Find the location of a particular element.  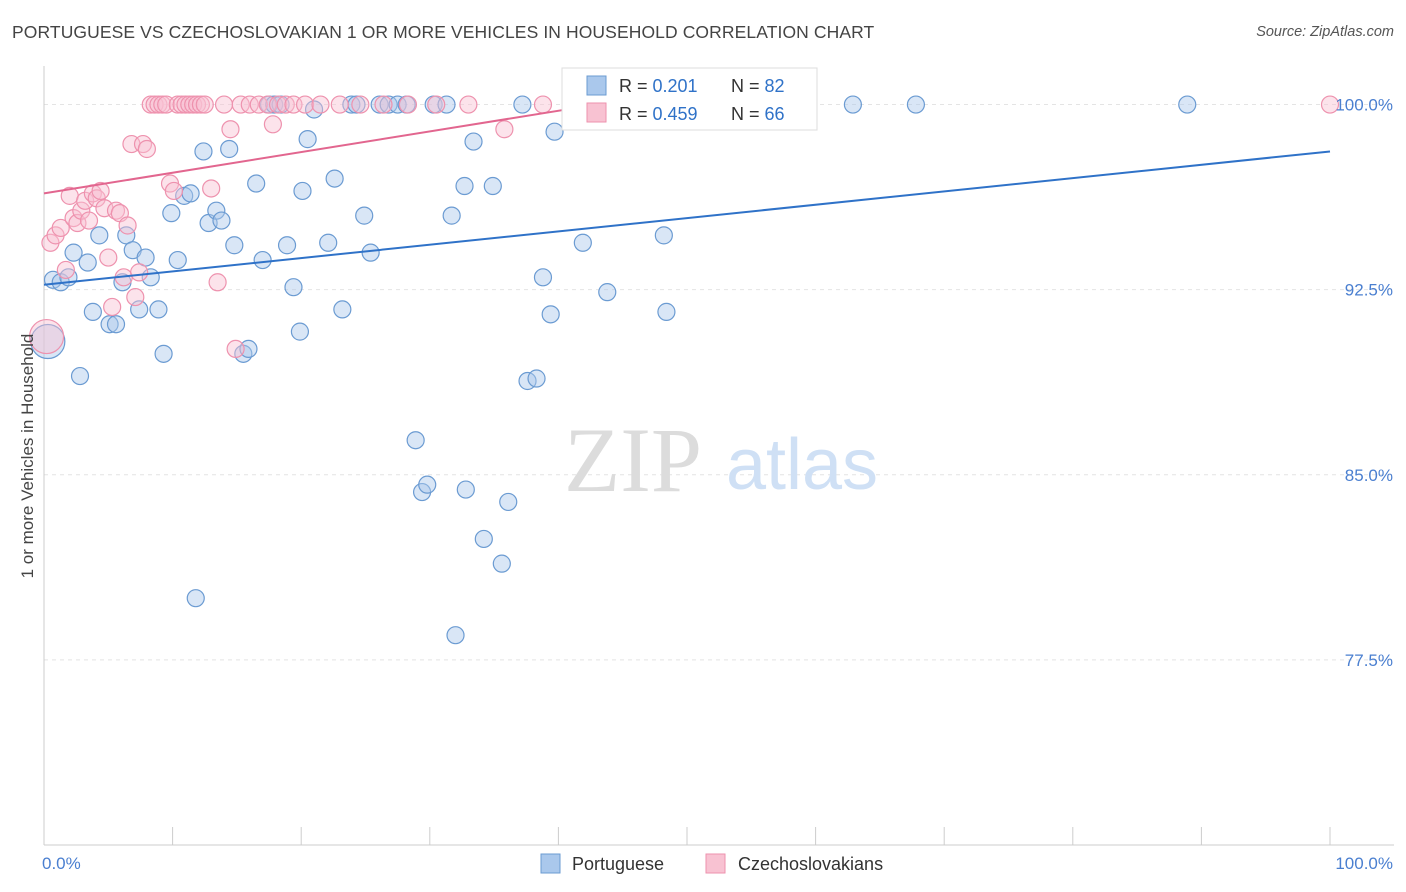

y-tick-label: 92.5% is located at coordinates (1369, 290).